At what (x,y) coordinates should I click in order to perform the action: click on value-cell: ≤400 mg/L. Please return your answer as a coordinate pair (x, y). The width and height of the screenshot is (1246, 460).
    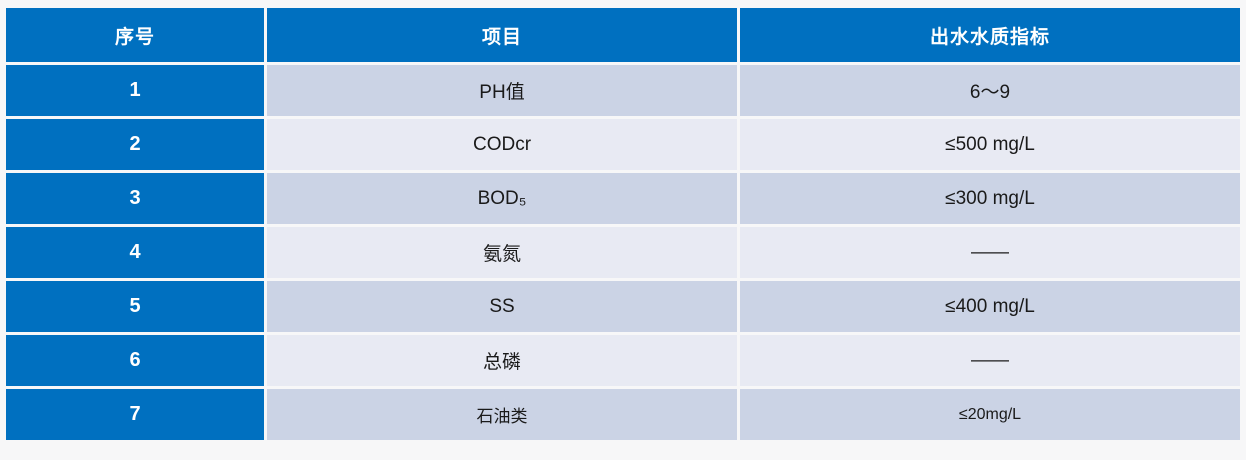
    Looking at the image, I should click on (990, 306).